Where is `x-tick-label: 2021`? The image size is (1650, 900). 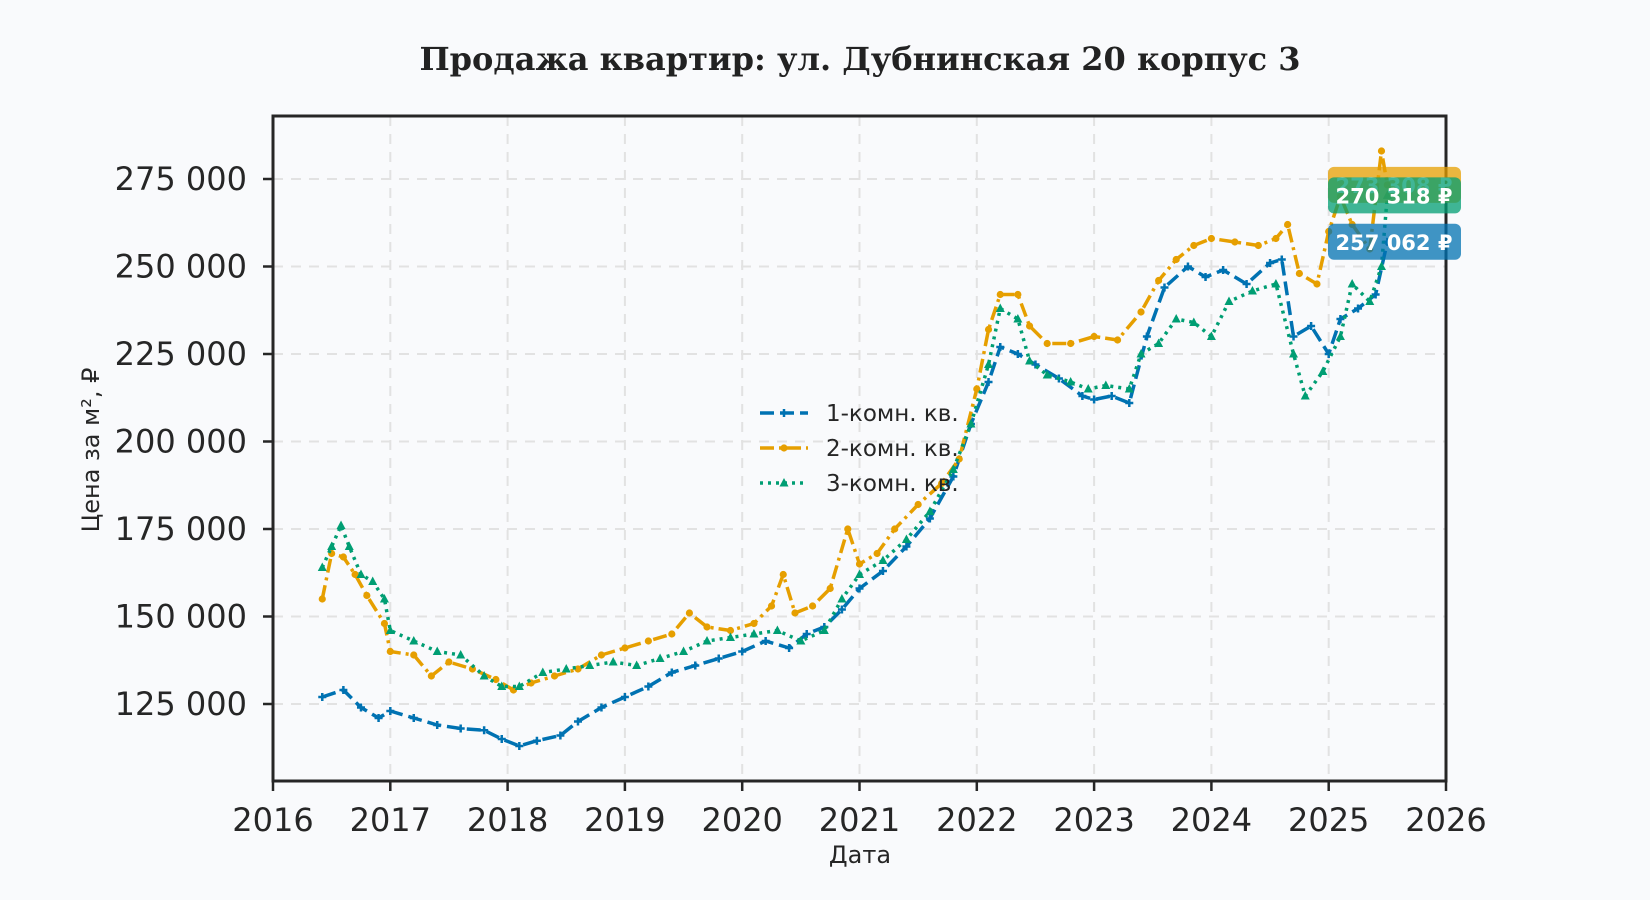
x-tick-label: 2021 is located at coordinates (859, 820).